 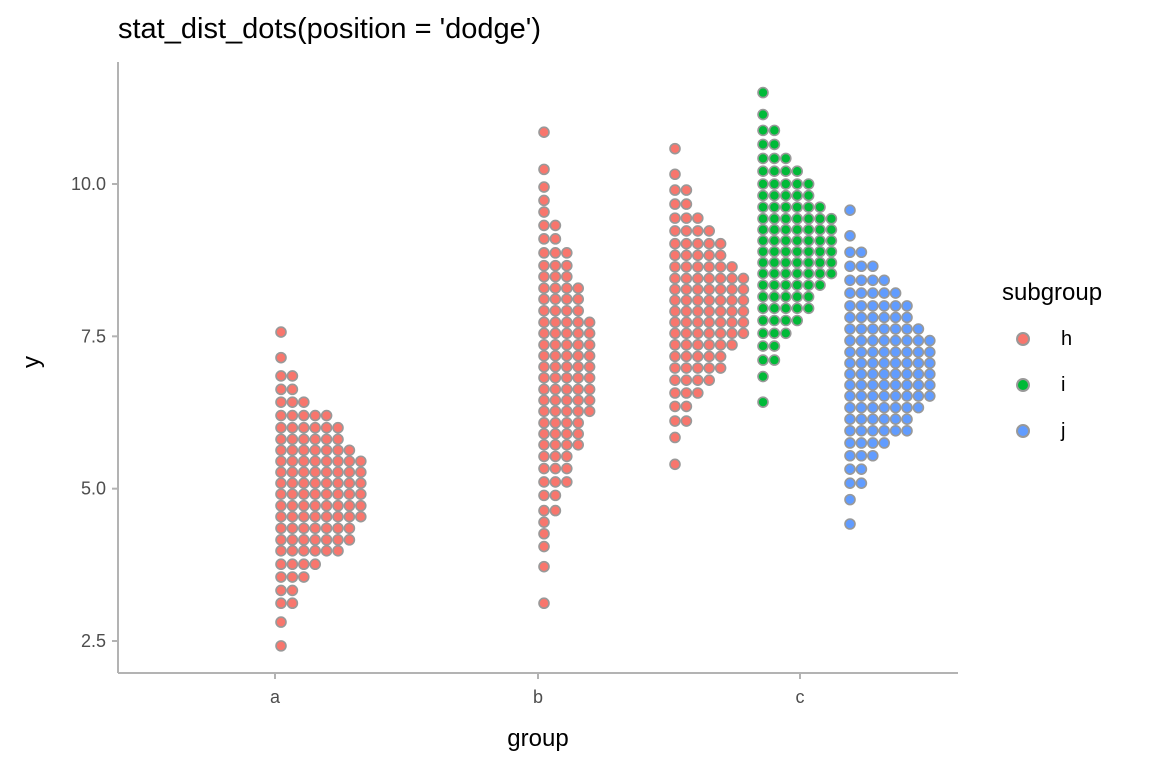 I want to click on y-tick-label: 2.5, so click(x=93, y=641).